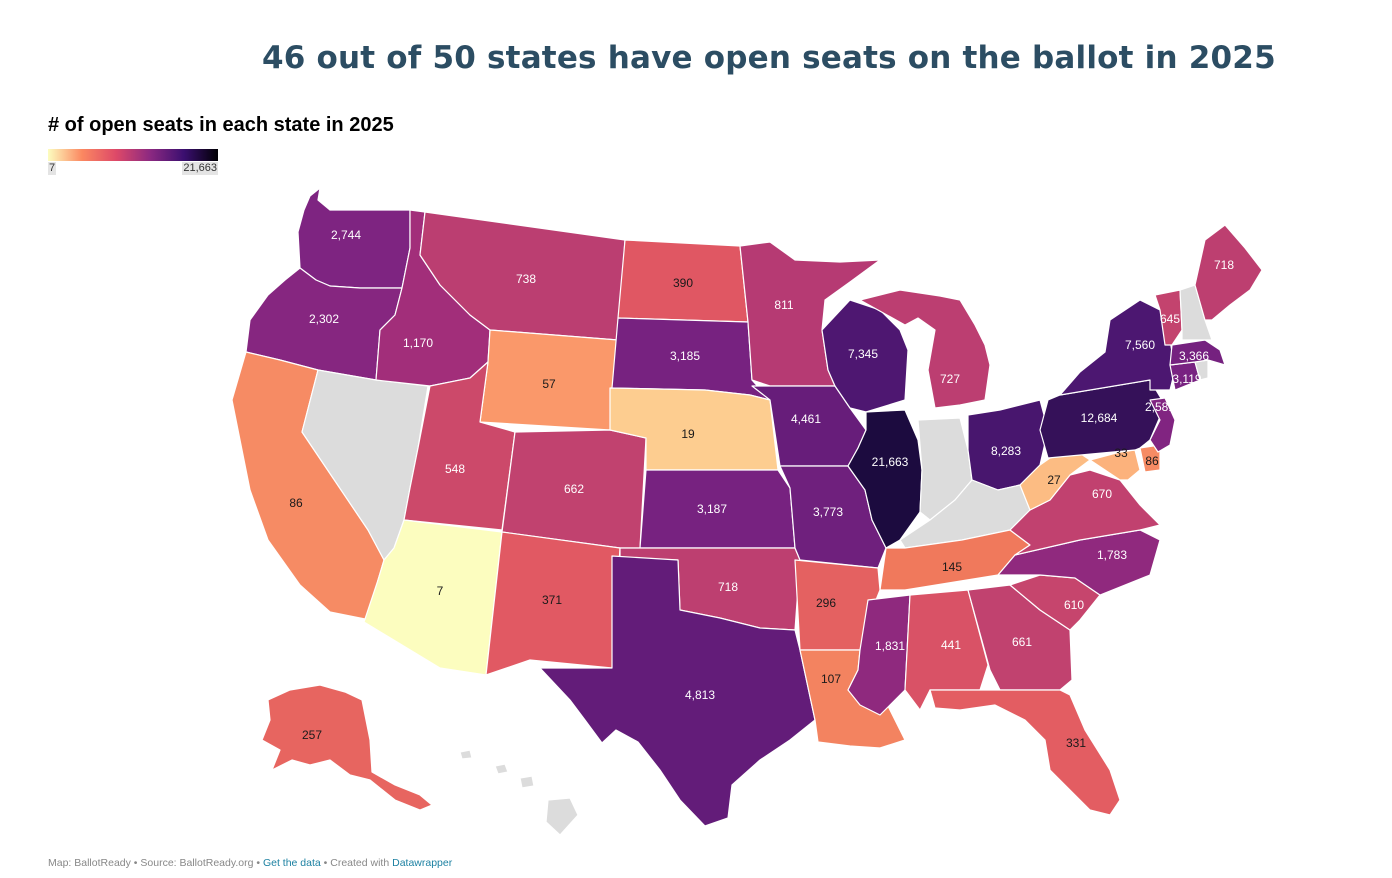 This screenshot has height=878, width=1392. What do you see at coordinates (52, 168) in the screenshot?
I see `legend-min-label: 7` at bounding box center [52, 168].